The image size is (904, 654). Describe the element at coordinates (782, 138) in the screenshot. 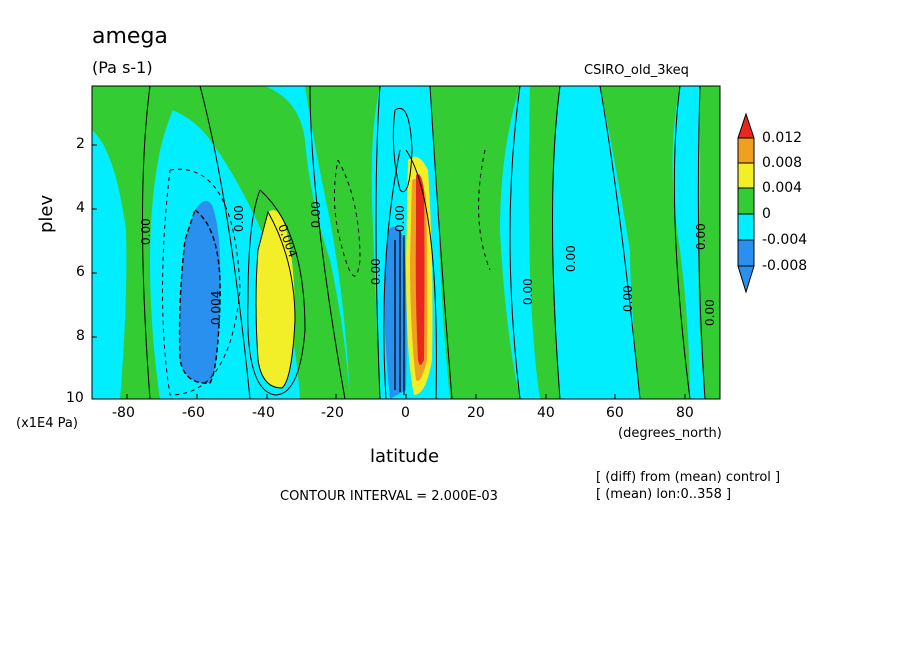

I see `colorbar-label: 0.012` at that location.